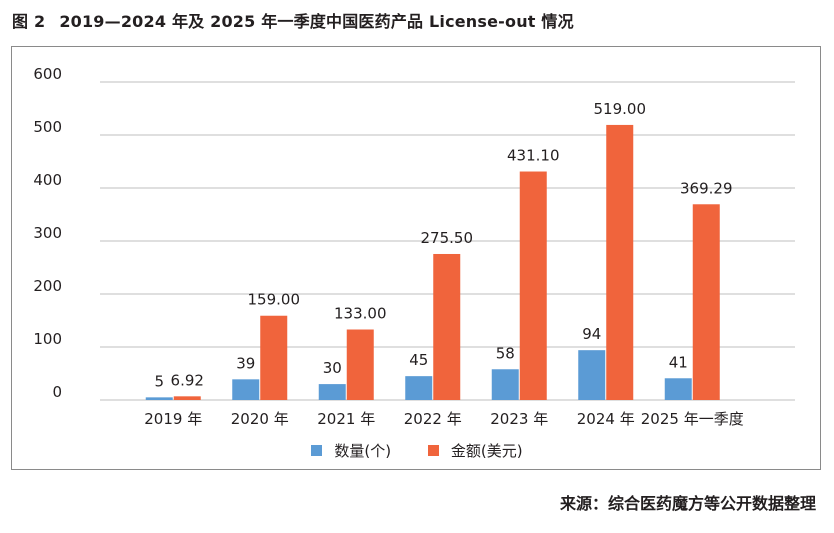 This screenshot has width=834, height=533. I want to click on legend-swatch-amount, so click(433, 450).